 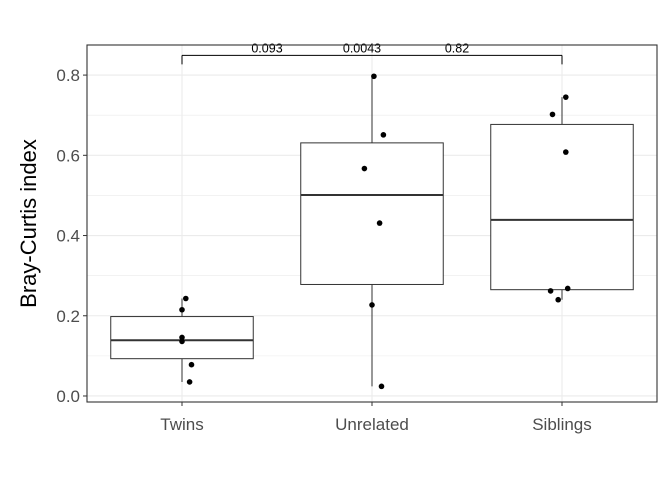 What do you see at coordinates (68, 396) in the screenshot?
I see `y-tick-label: 0.0` at bounding box center [68, 396].